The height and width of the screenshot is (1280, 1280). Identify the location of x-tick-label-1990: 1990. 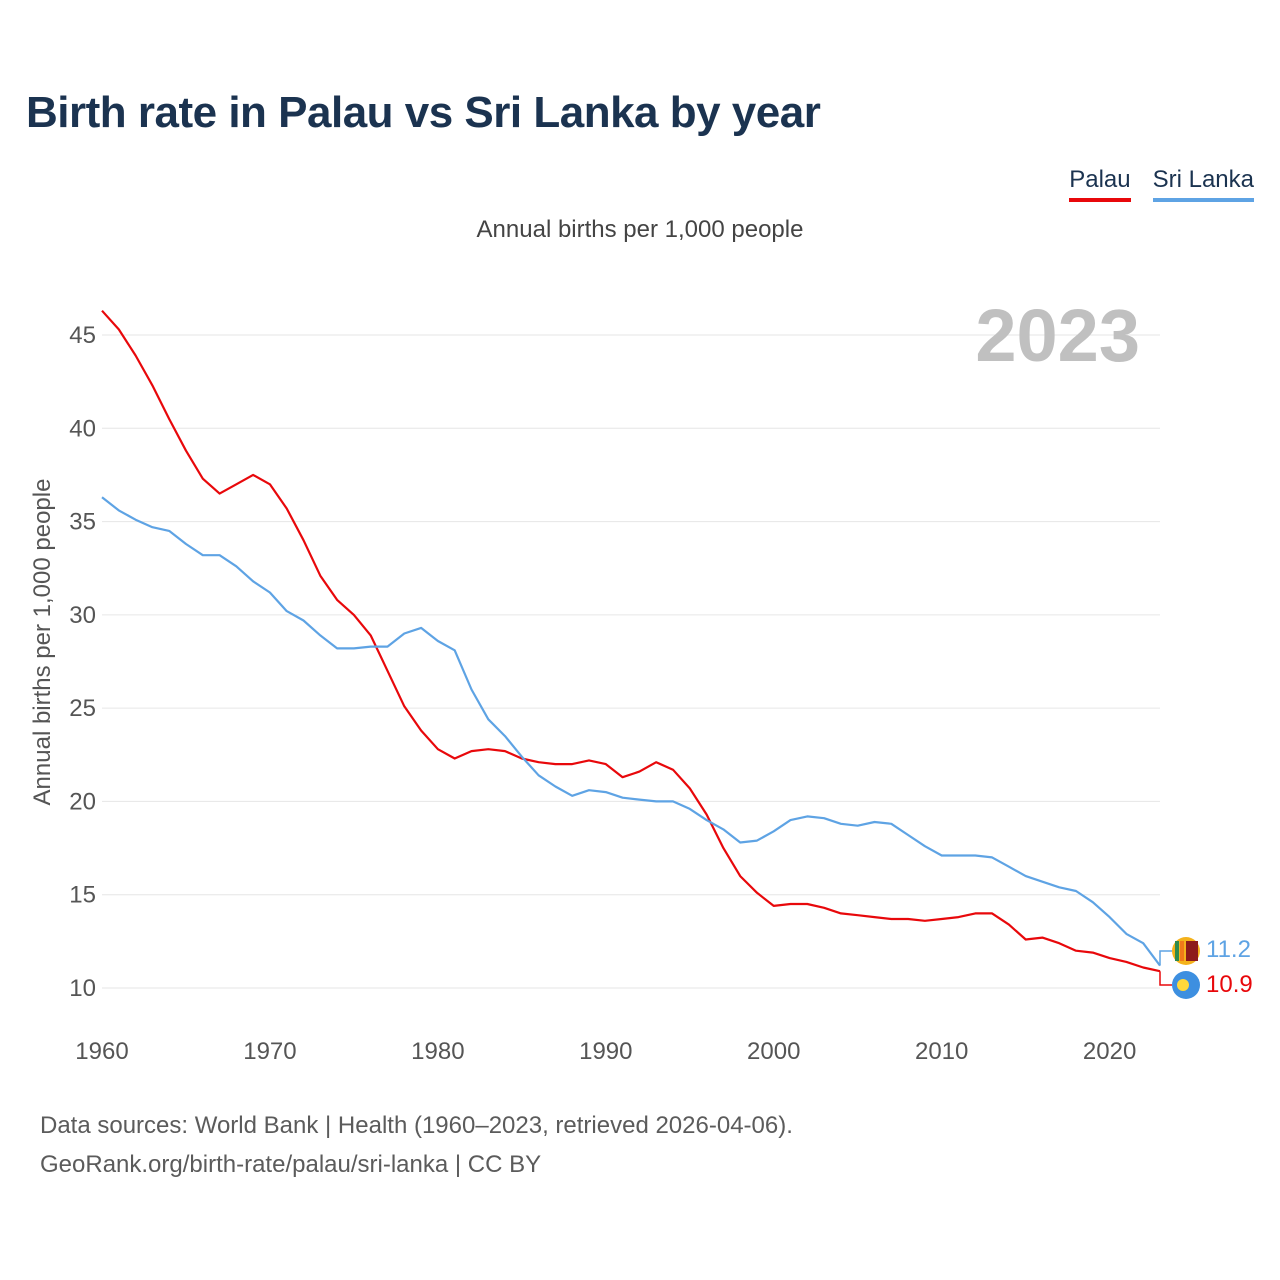
(605, 1051).